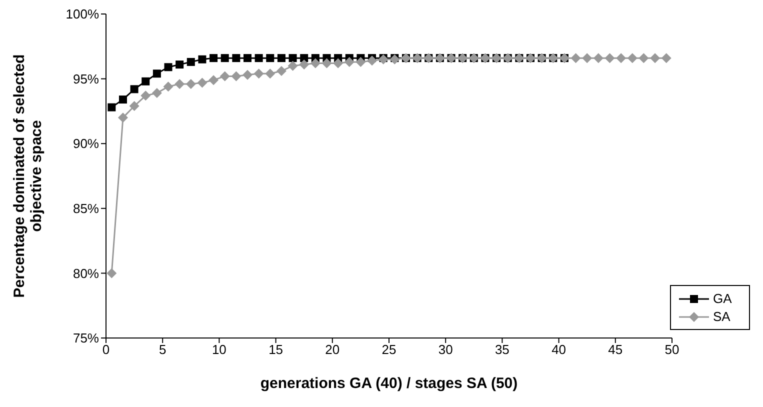 This screenshot has width=763, height=407. Describe the element at coordinates (86, 273) in the screenshot. I see `y-tick-label: 80%` at that location.